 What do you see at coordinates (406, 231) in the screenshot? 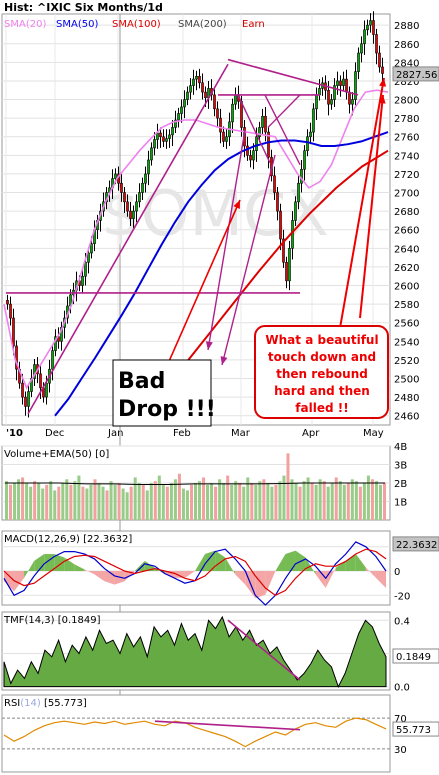
I see `price-tick-label: 2660` at bounding box center [406, 231].